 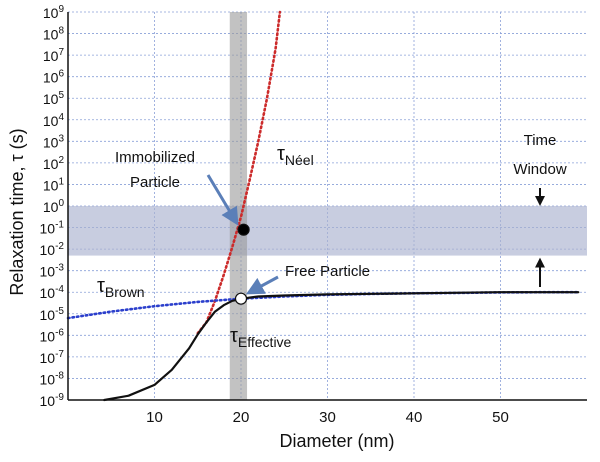 I want to click on free-particle-label: Free Particle, so click(x=327, y=271).